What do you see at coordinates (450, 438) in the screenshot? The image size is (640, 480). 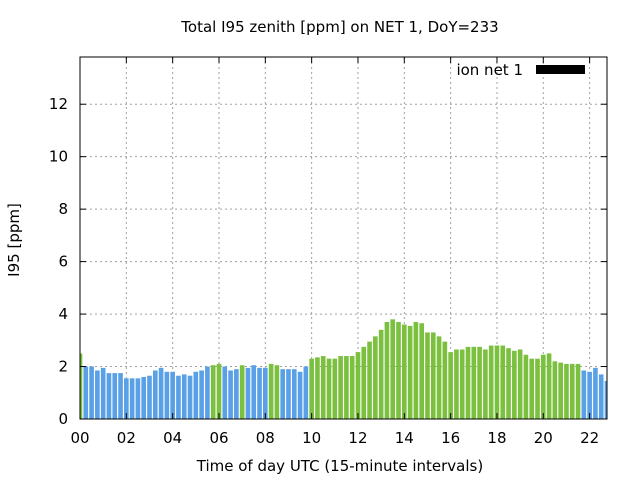 I see `x-tick-label: 16` at bounding box center [450, 438].